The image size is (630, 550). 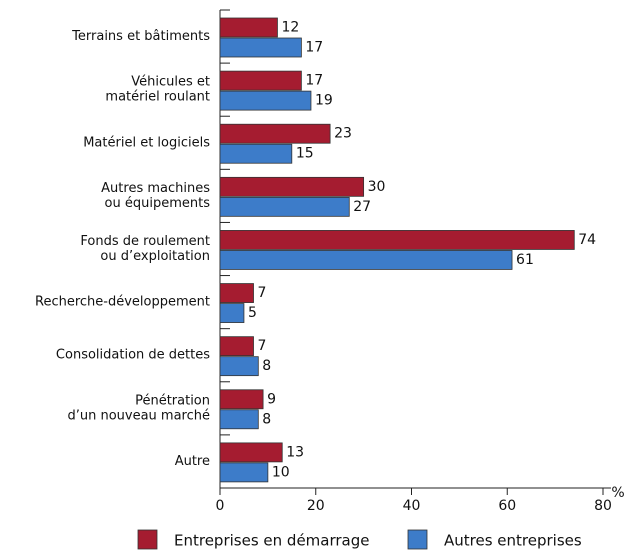 What do you see at coordinates (155, 256) in the screenshot?
I see `category-label: ou d’exploitation` at bounding box center [155, 256].